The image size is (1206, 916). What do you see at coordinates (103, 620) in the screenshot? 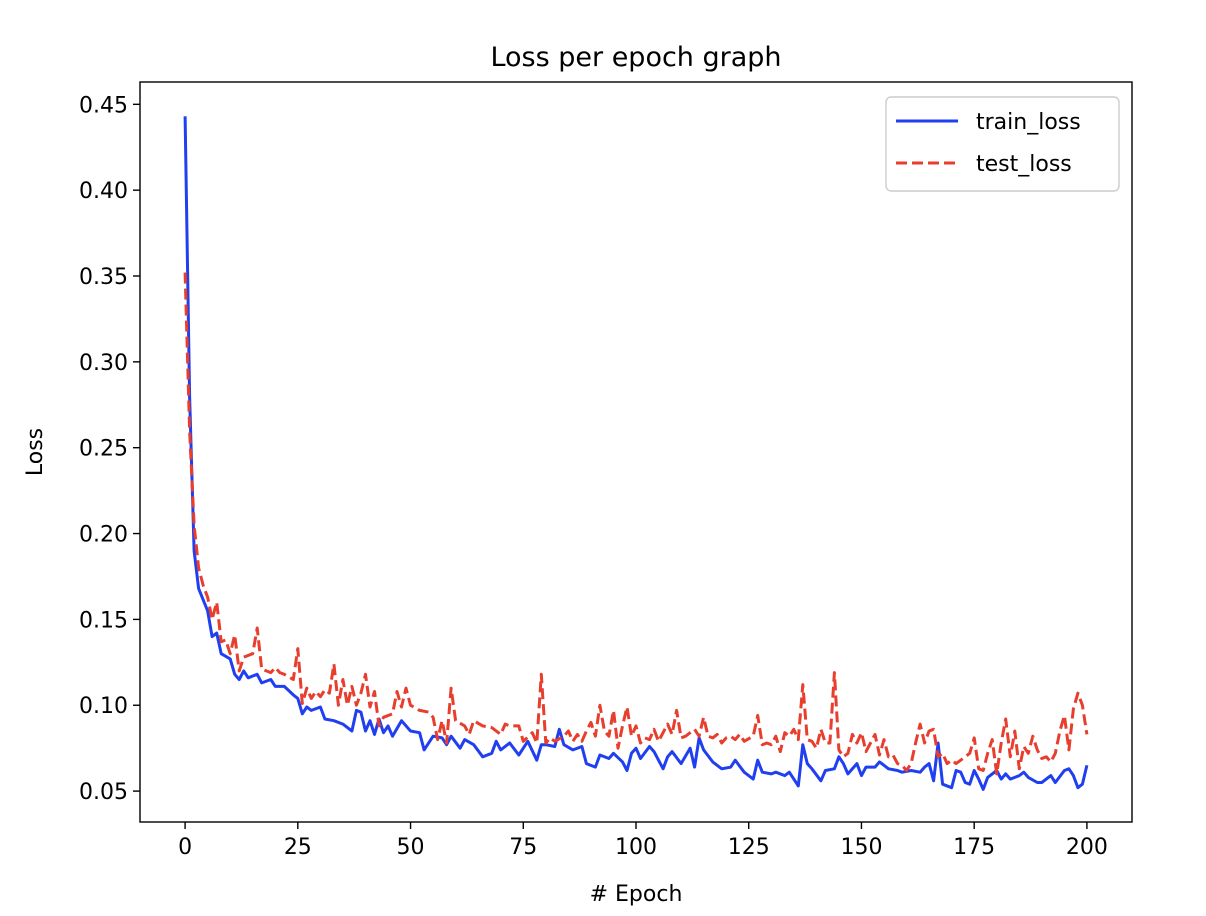
I see `y-tick-label: 0.15` at bounding box center [103, 620].